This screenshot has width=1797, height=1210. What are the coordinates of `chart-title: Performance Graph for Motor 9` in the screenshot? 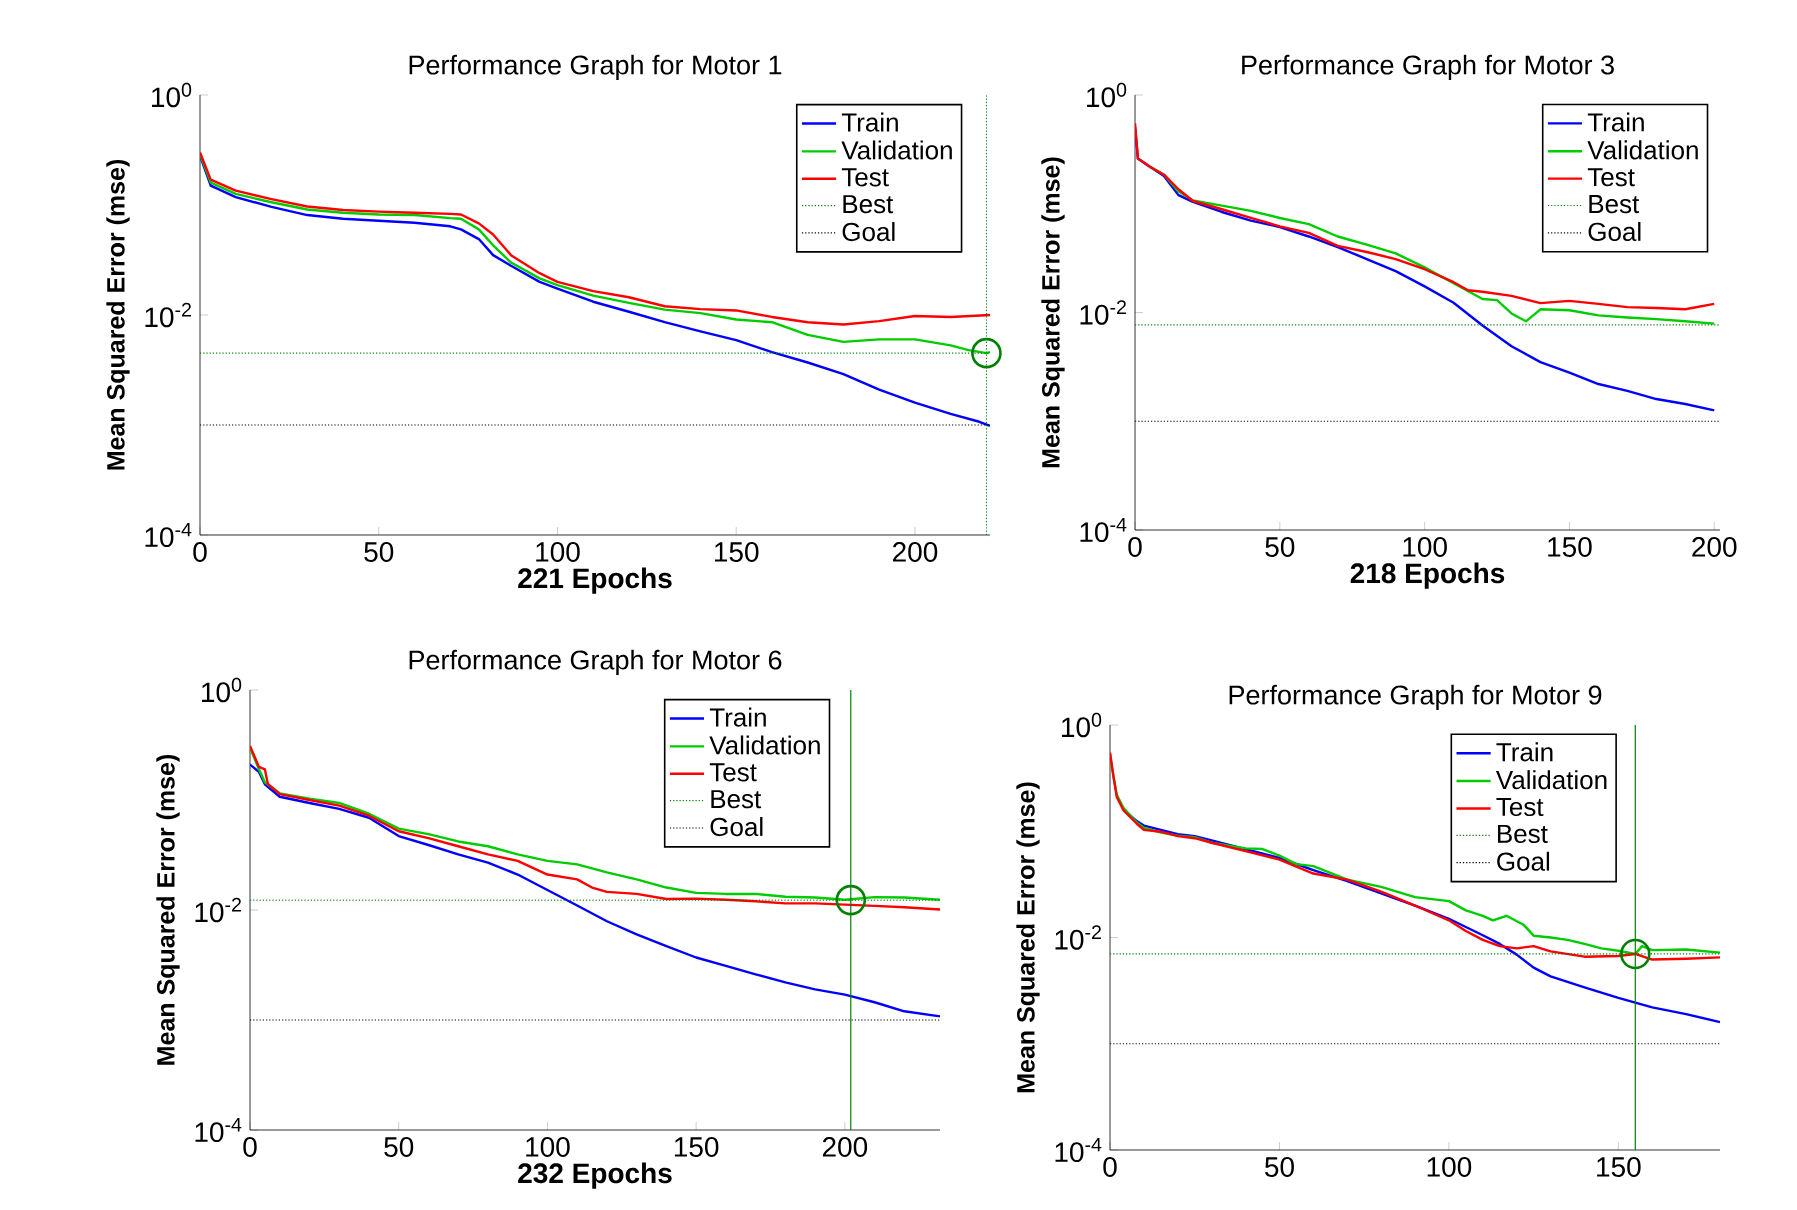 It's located at (1415, 697).